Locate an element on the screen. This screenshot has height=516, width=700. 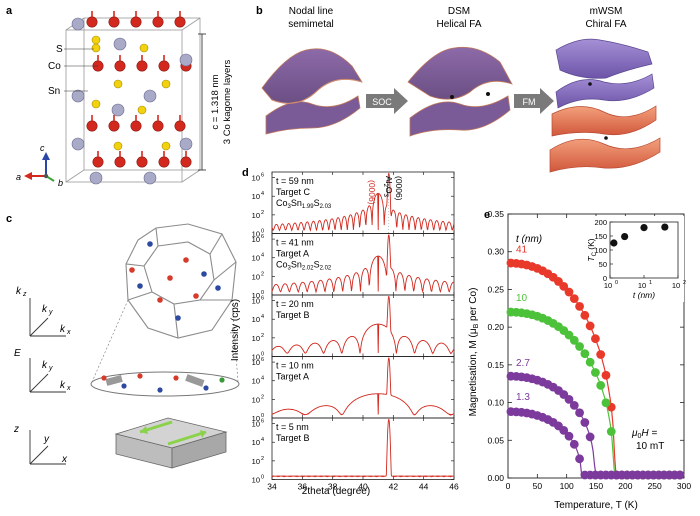
xrd-xtick: 34 is located at coordinates (272, 487).